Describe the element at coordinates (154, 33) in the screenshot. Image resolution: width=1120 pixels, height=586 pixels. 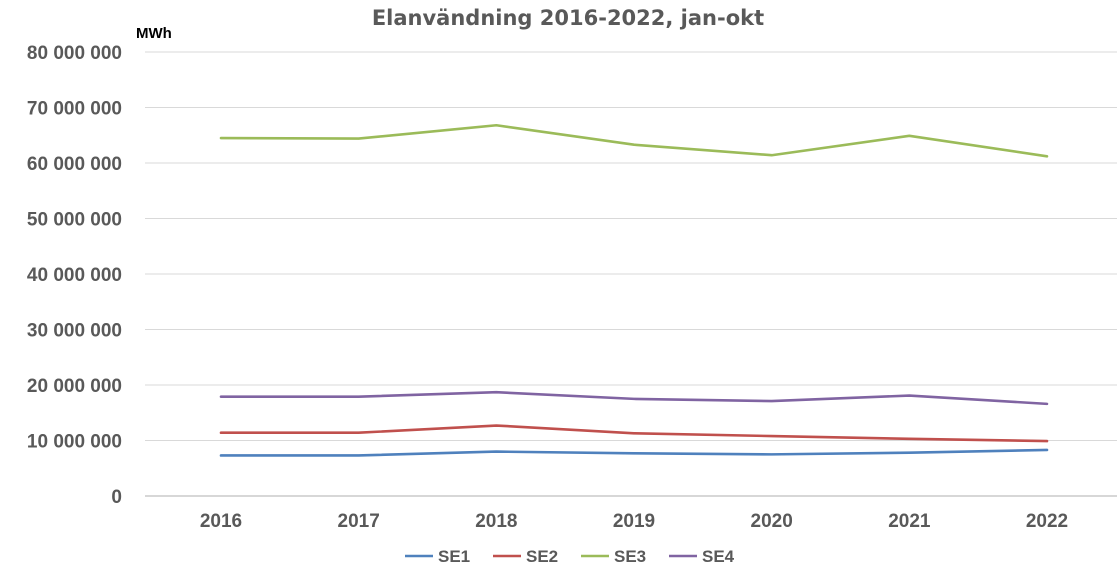
I see `y-unit-label: MWh` at that location.